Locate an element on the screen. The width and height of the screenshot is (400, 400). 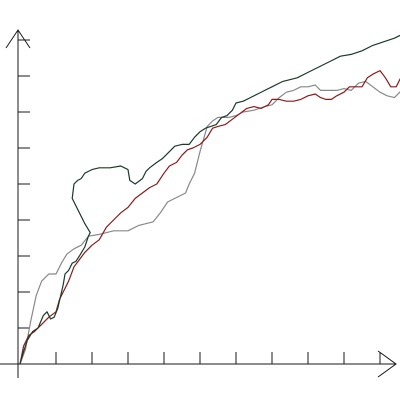
y-axis-arrowhead is located at coordinates (18, 39).